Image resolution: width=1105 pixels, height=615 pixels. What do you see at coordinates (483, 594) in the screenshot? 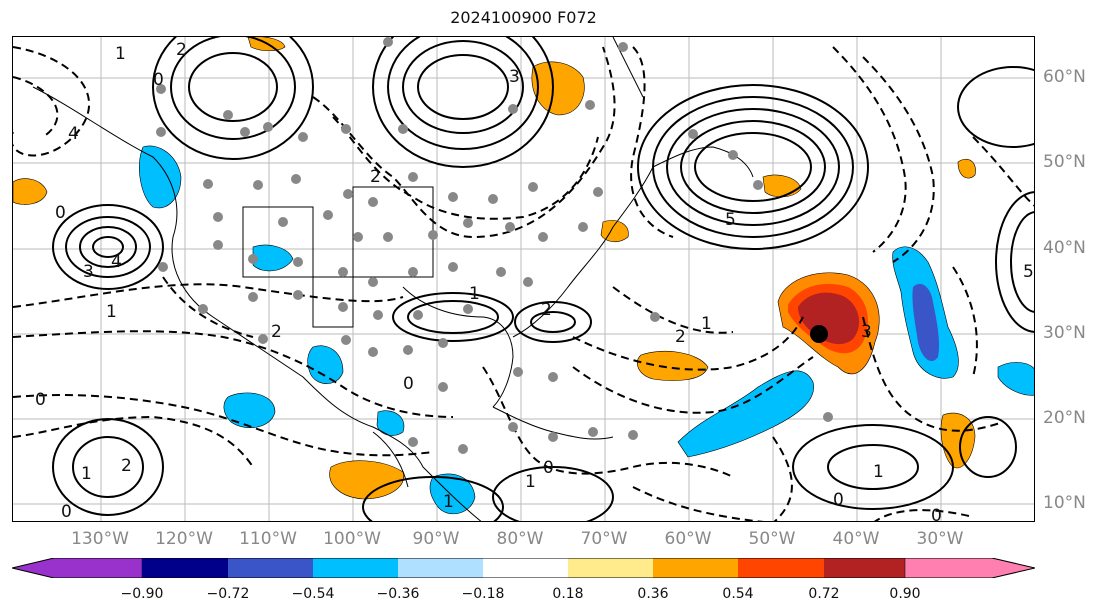
I see `colorbar-tick: −0.18` at bounding box center [483, 594].